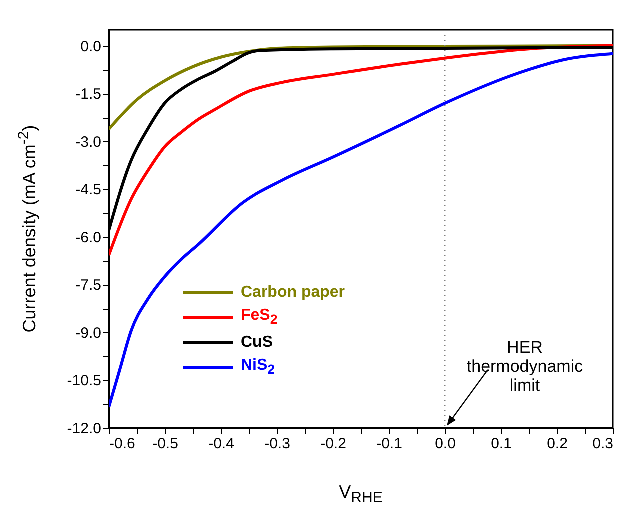  What do you see at coordinates (501, 444) in the screenshot?
I see `x-tick-label: 0.1` at bounding box center [501, 444].